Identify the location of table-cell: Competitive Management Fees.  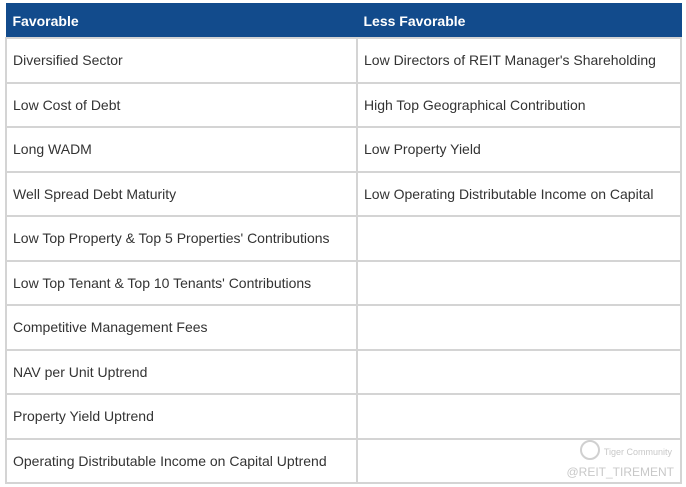
(181, 327).